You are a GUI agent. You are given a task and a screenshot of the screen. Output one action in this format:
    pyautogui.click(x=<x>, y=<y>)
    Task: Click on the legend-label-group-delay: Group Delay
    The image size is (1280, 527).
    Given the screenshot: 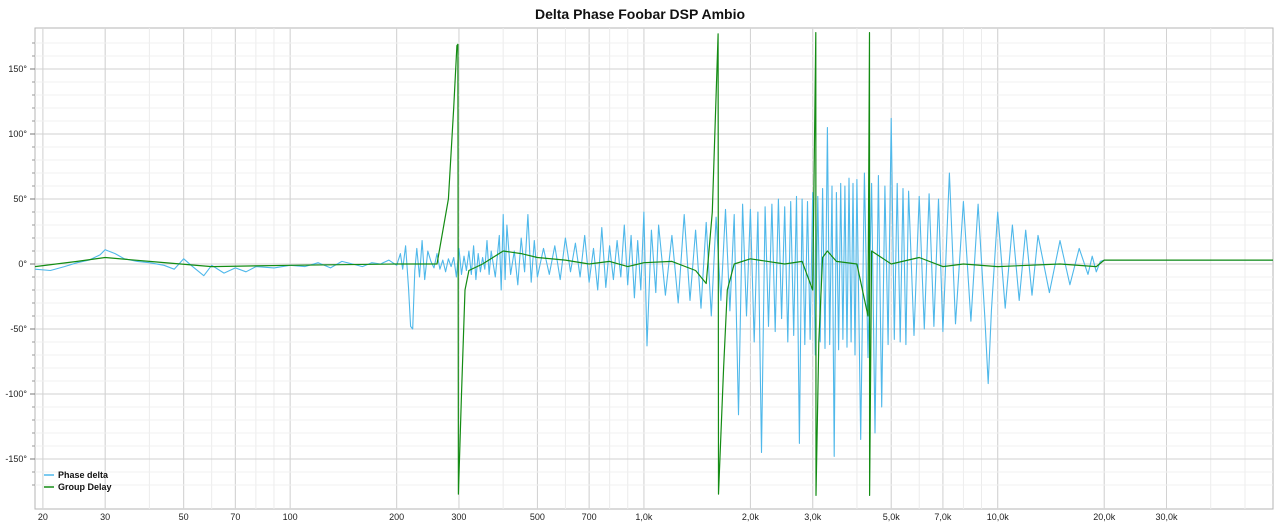 What is the action you would take?
    pyautogui.click(x=85, y=487)
    